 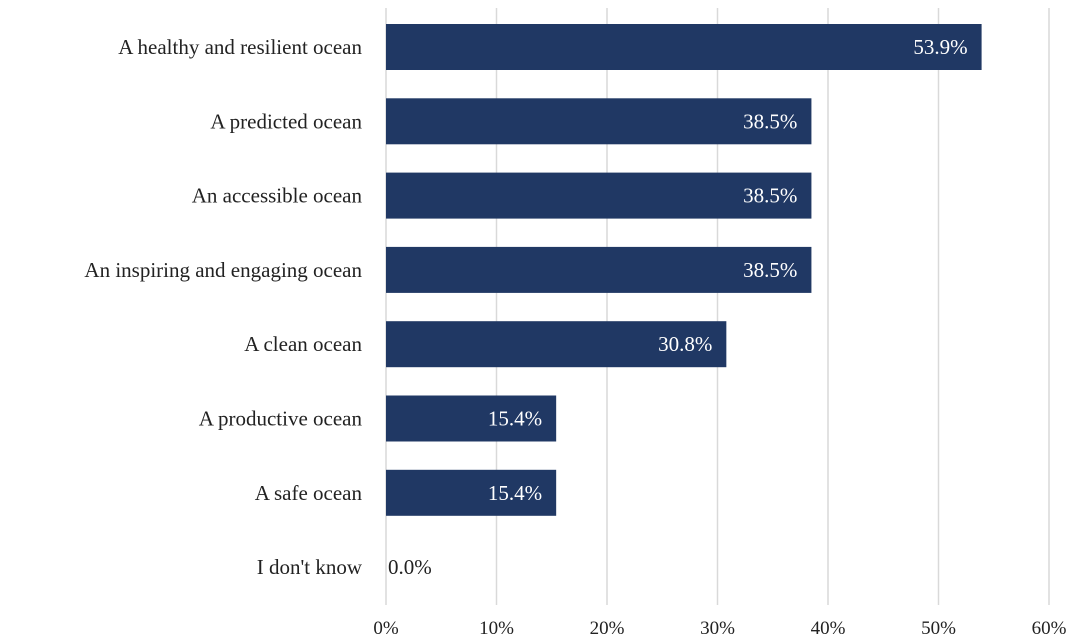 What do you see at coordinates (828, 628) in the screenshot?
I see `x-tick-label: 40%` at bounding box center [828, 628].